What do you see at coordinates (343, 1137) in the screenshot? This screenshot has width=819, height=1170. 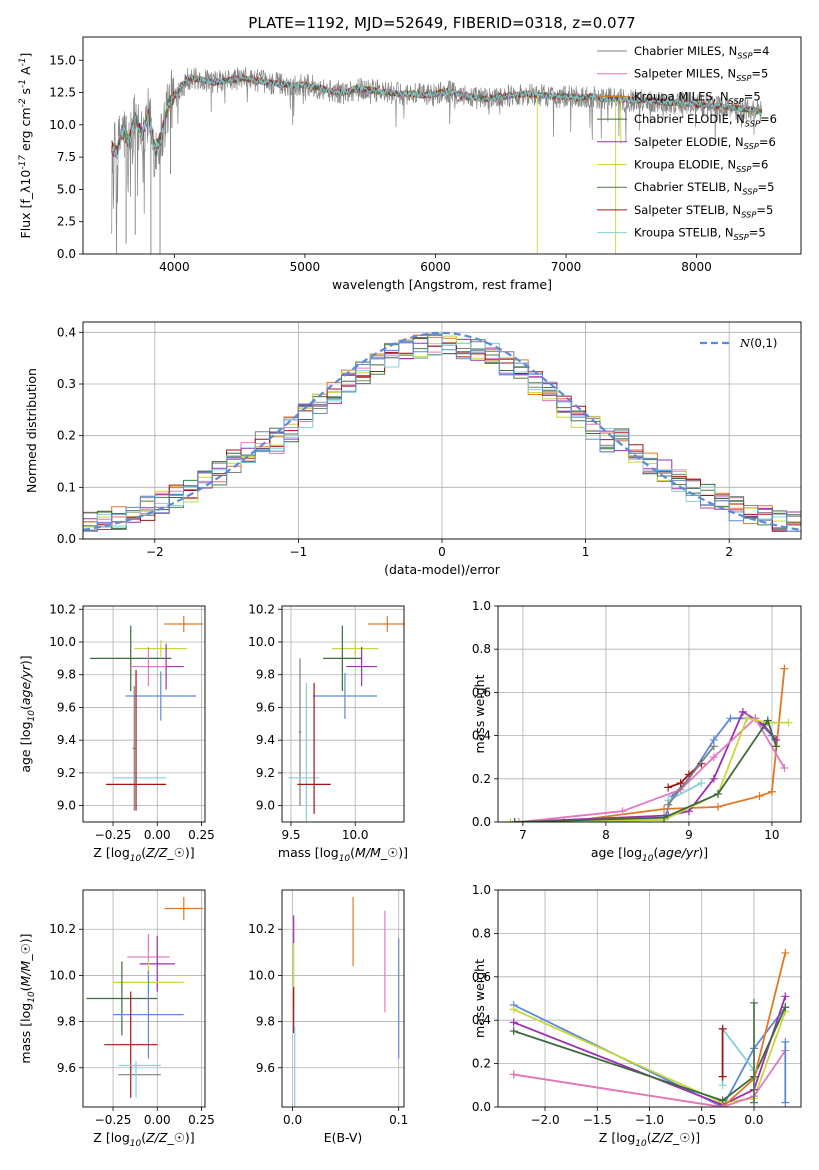 I see `x-axis-label: E(B-V)` at bounding box center [343, 1137].